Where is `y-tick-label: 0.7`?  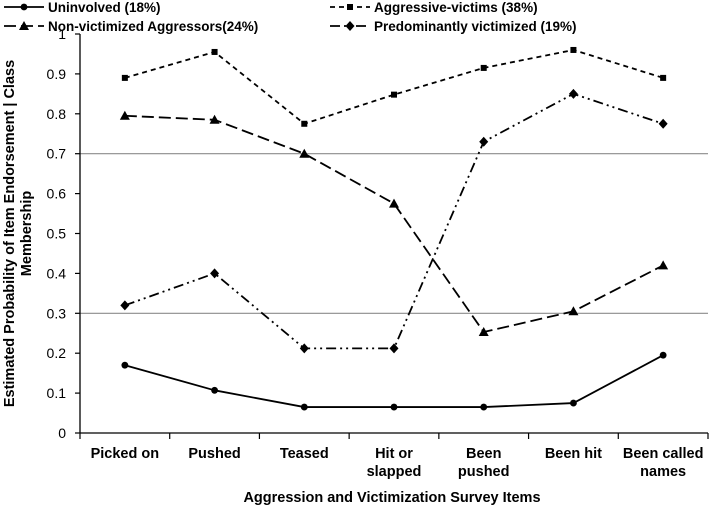 y-tick-label: 0.7 is located at coordinates (57, 154).